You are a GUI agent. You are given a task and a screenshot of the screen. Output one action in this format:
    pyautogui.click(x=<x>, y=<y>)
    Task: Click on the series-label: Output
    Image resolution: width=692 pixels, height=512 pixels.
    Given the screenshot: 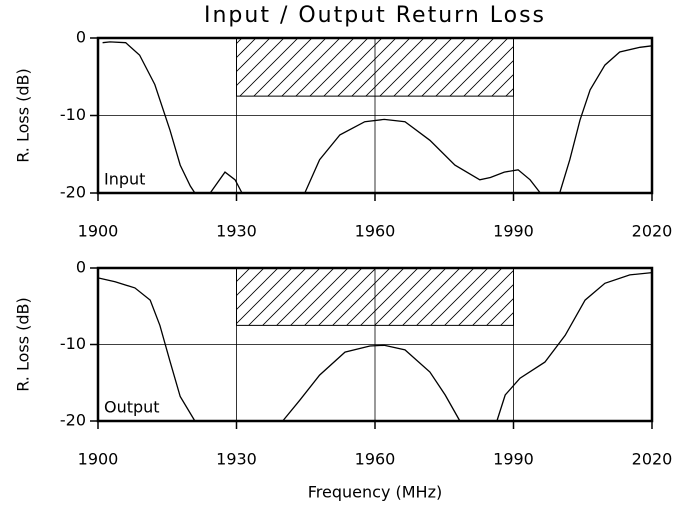 What is the action you would take?
    pyautogui.click(x=132, y=407)
    